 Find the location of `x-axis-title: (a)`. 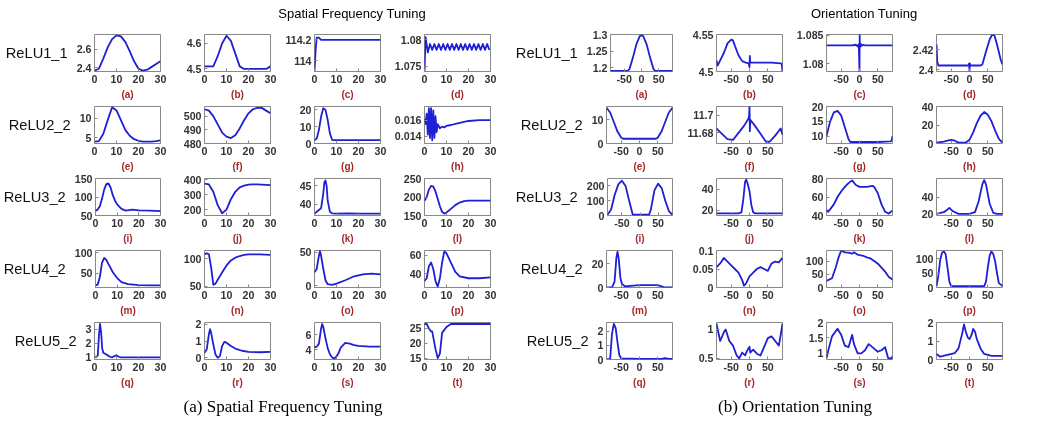

x-axis-title: (a) is located at coordinates (641, 94).